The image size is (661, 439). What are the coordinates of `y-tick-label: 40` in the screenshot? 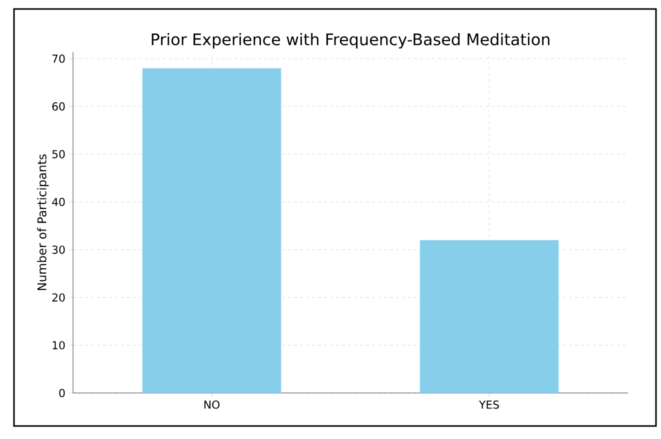 It's located at (58, 202).